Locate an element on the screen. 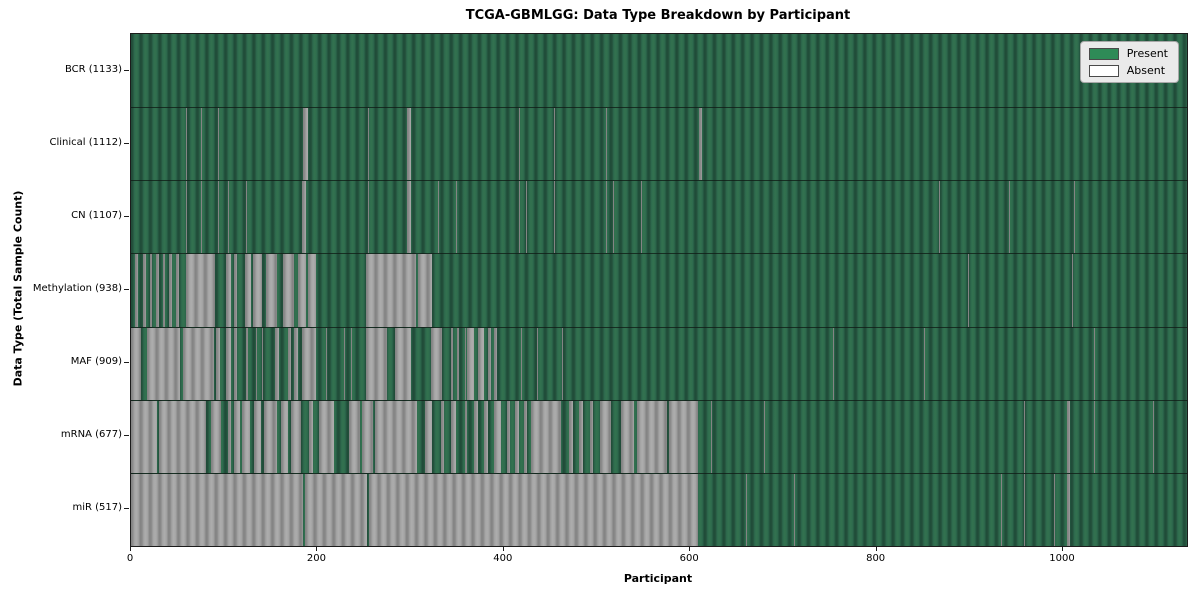 This screenshot has height=600, width=1200. row-methylation is located at coordinates (659, 290).